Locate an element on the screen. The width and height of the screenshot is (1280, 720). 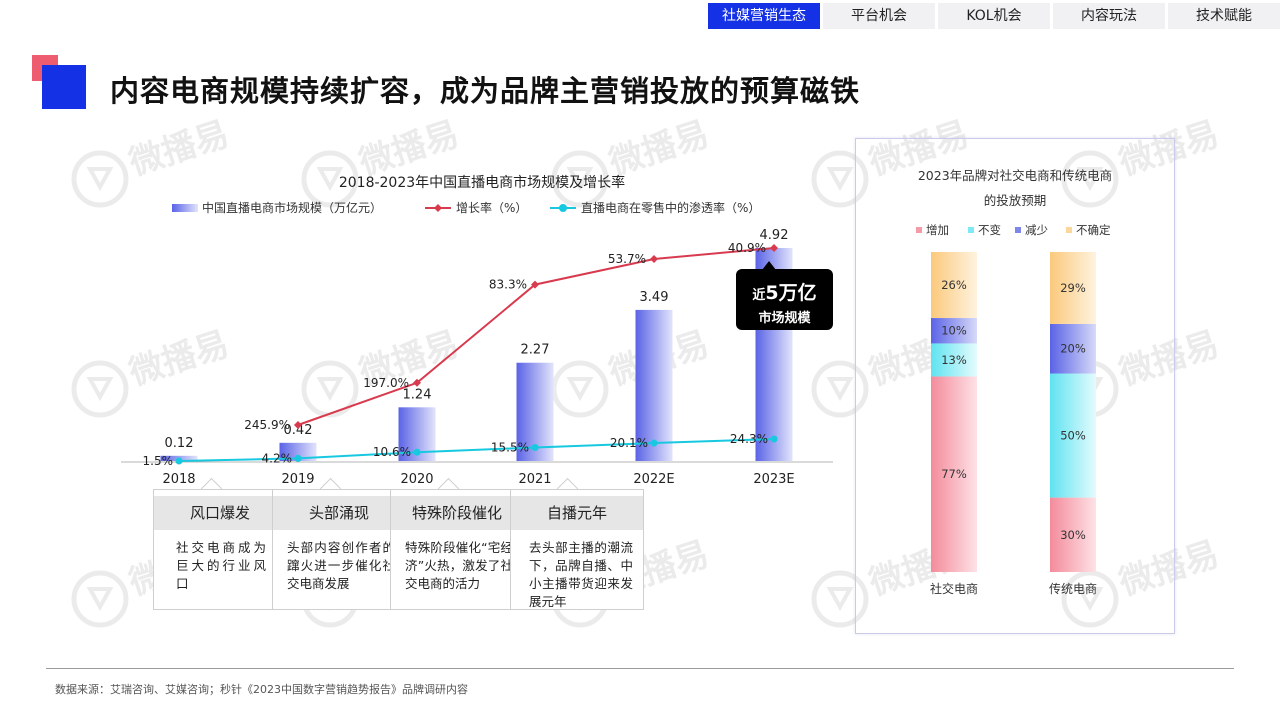
nav-tab-0: 社媒营销生态 is located at coordinates (764, 16).